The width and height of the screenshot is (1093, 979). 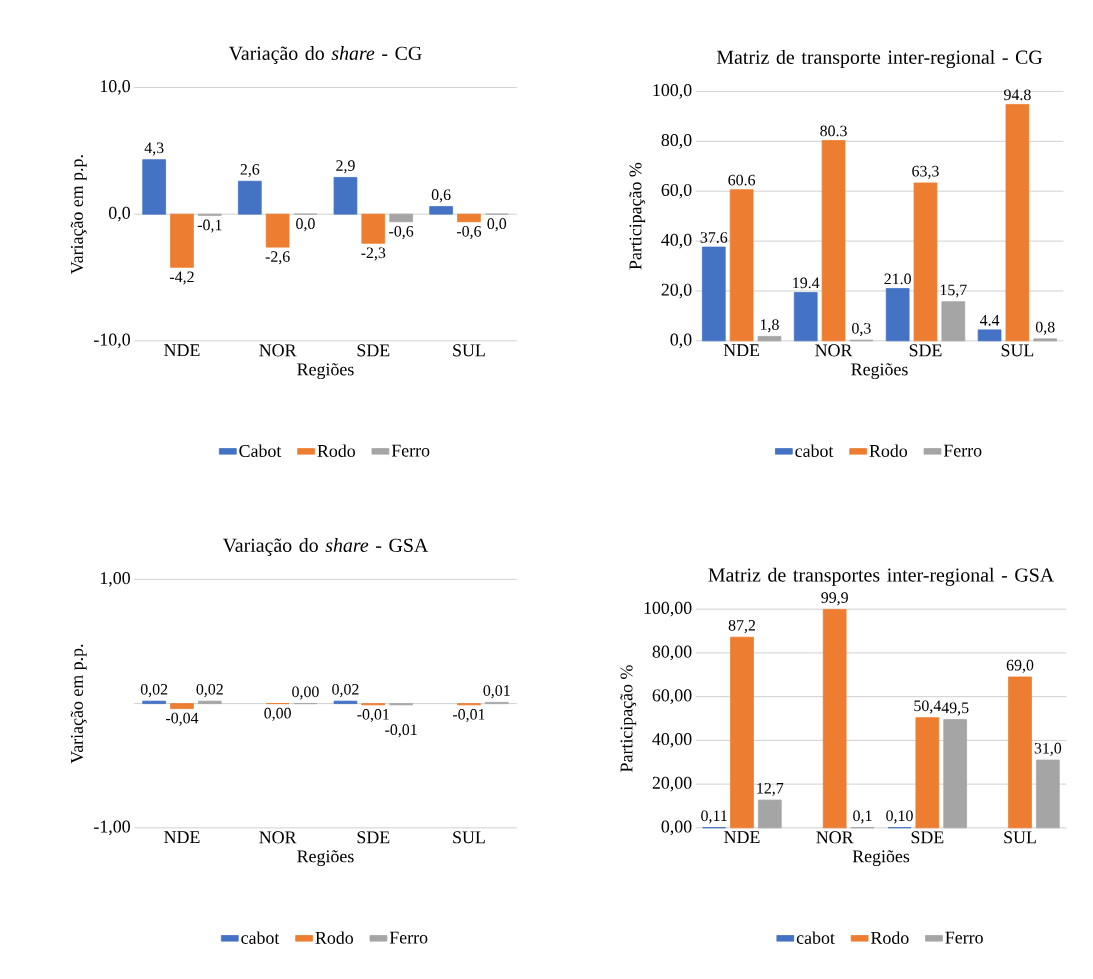 What do you see at coordinates (676, 828) in the screenshot?
I see `y-tick-label: 0,00` at bounding box center [676, 828].